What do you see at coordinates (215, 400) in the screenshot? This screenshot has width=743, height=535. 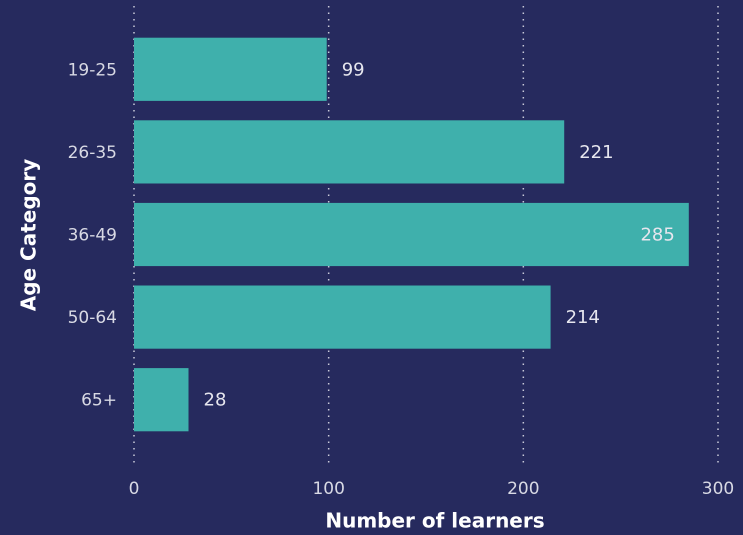 I see `value-label: 28` at bounding box center [215, 400].